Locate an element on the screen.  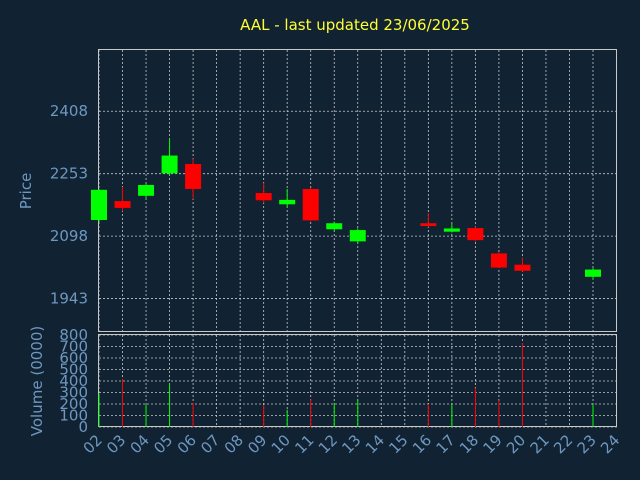
volume-tick-label: 700 is located at coordinates (73, 347).